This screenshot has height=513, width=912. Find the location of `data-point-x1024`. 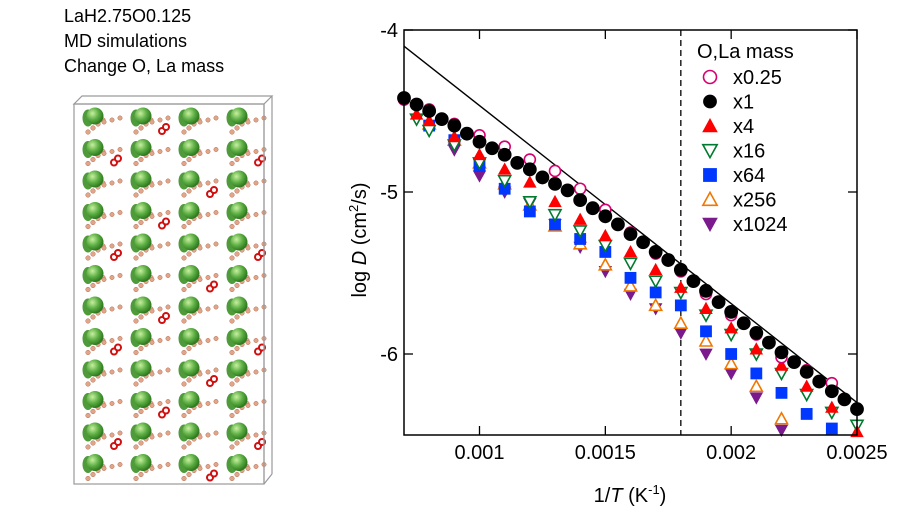

data-point-x1024 is located at coordinates (681, 333).